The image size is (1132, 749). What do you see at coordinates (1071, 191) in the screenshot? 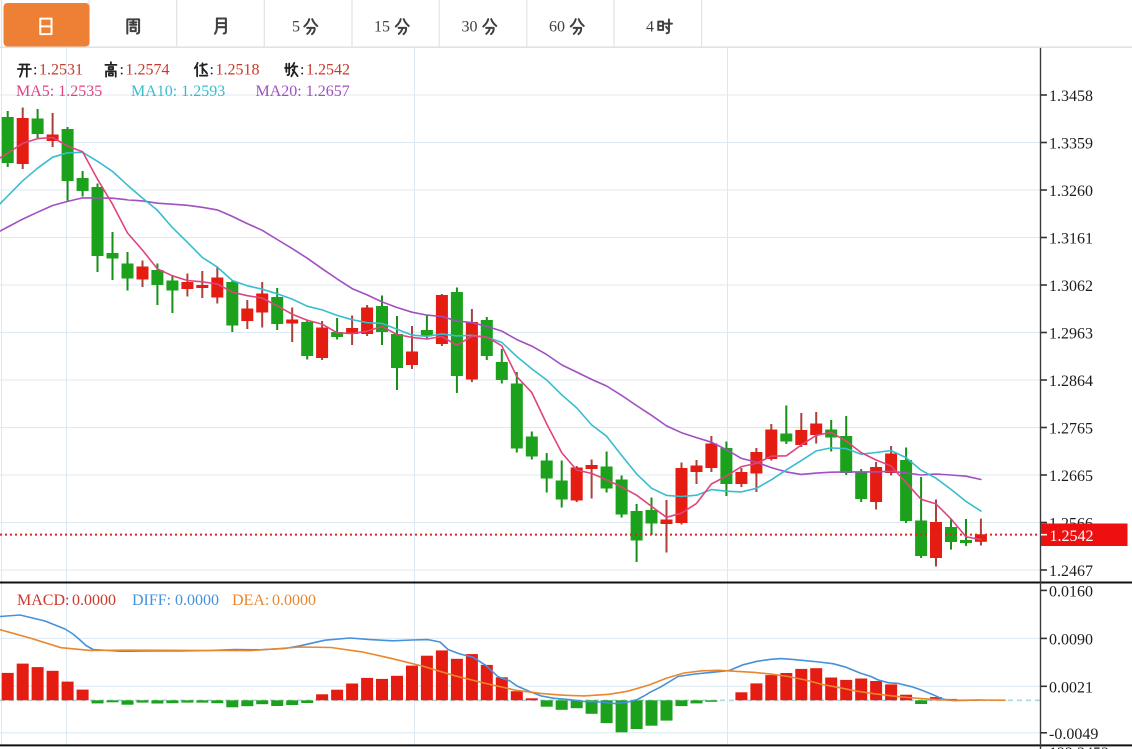
I see `svg-text: 1.3260` at bounding box center [1071, 191].